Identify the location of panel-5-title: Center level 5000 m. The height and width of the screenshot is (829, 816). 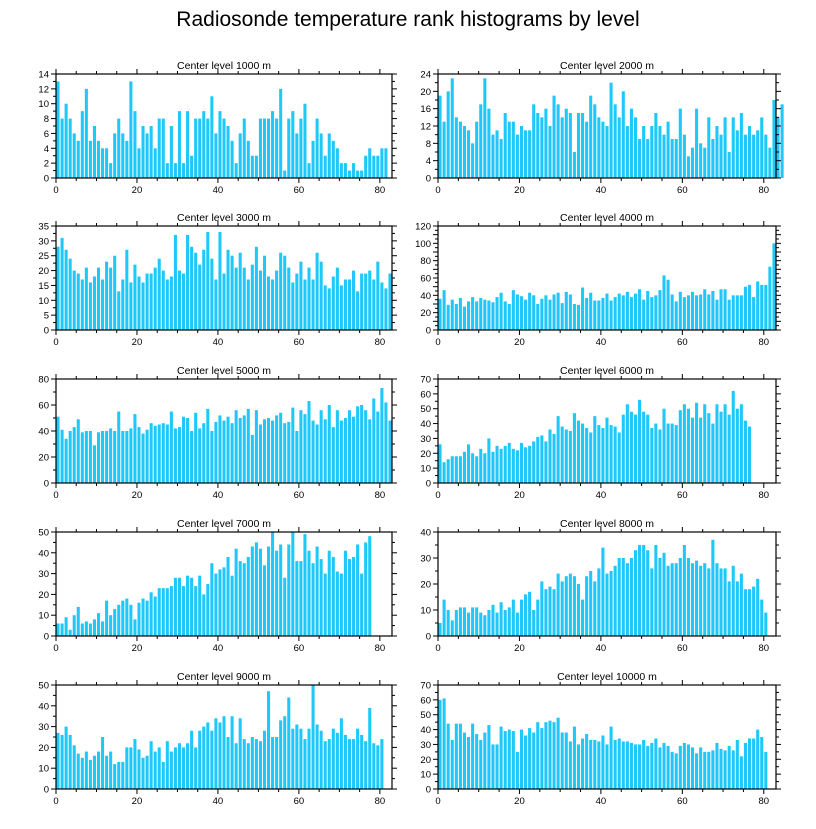
(224, 371).